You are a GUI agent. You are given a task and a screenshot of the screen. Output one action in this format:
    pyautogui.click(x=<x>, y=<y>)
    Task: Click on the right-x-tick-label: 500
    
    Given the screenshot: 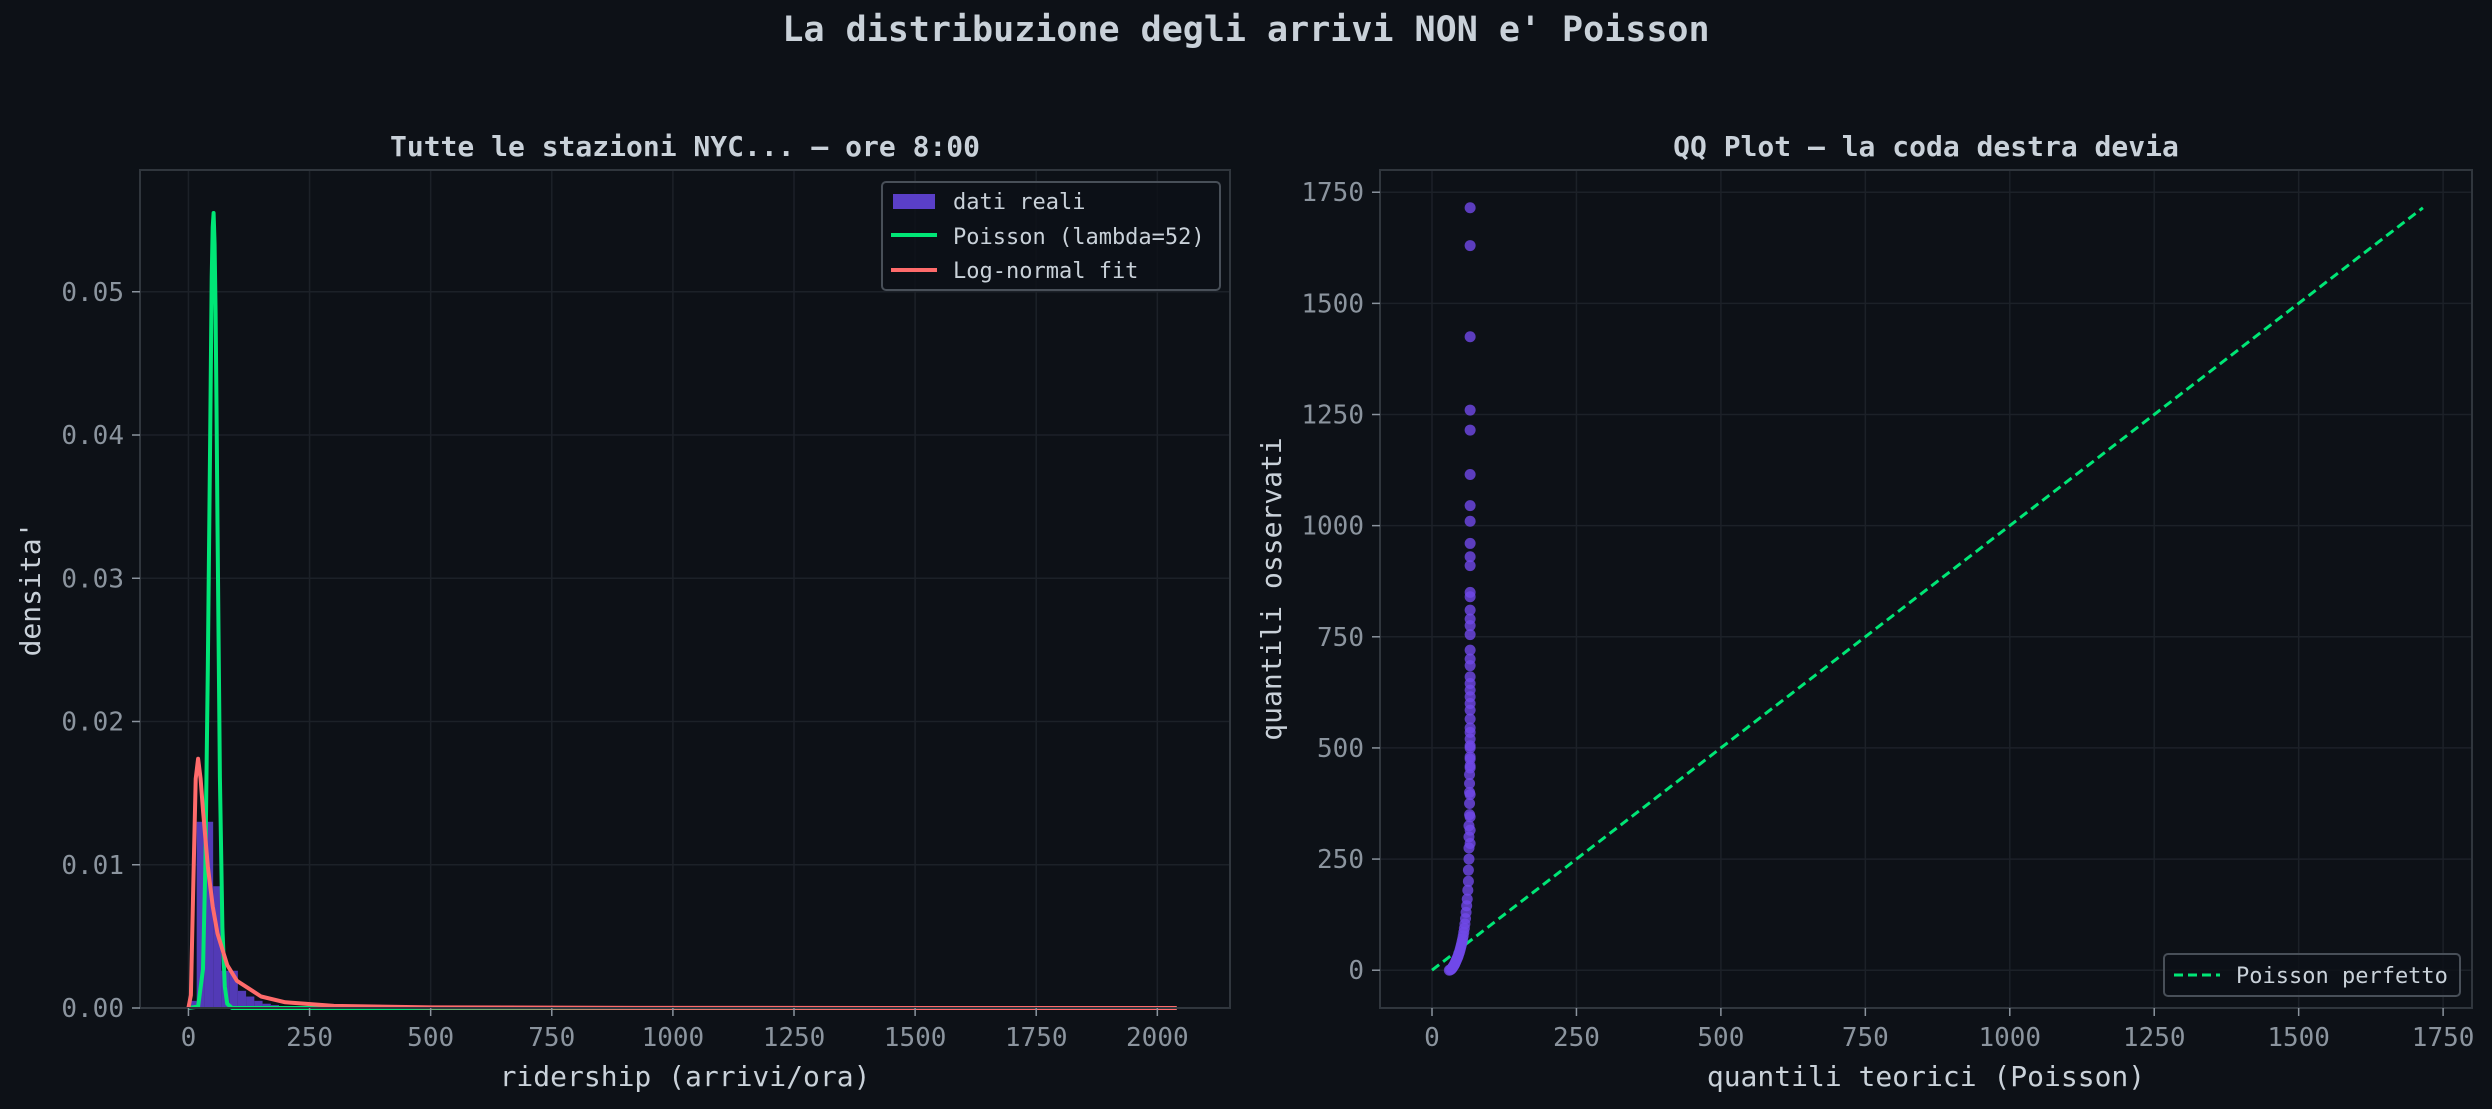 What is the action you would take?
    pyautogui.click(x=1720, y=1038)
    